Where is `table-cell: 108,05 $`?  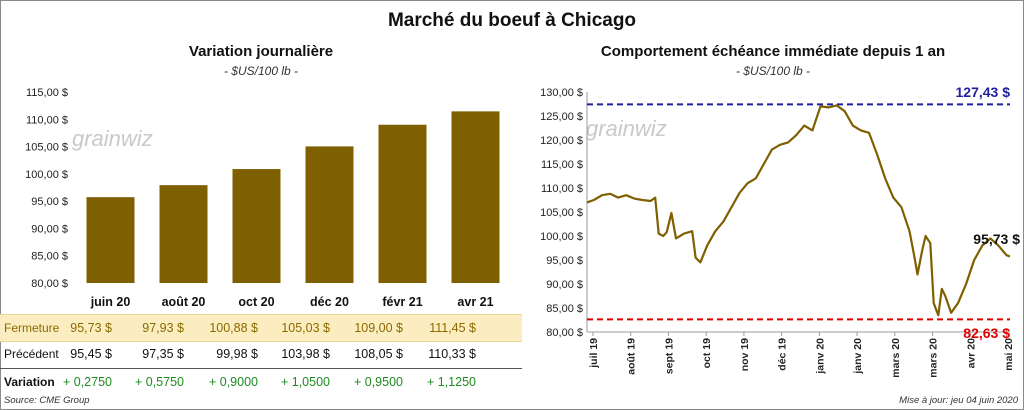
table-cell: 108,05 $ is located at coordinates (366, 354).